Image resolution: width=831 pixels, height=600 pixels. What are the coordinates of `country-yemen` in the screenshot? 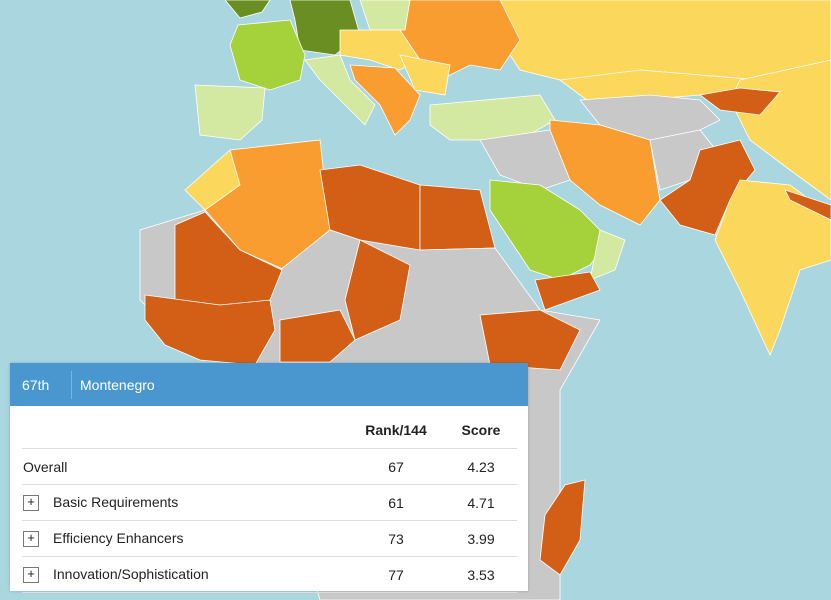 It's located at (567, 291).